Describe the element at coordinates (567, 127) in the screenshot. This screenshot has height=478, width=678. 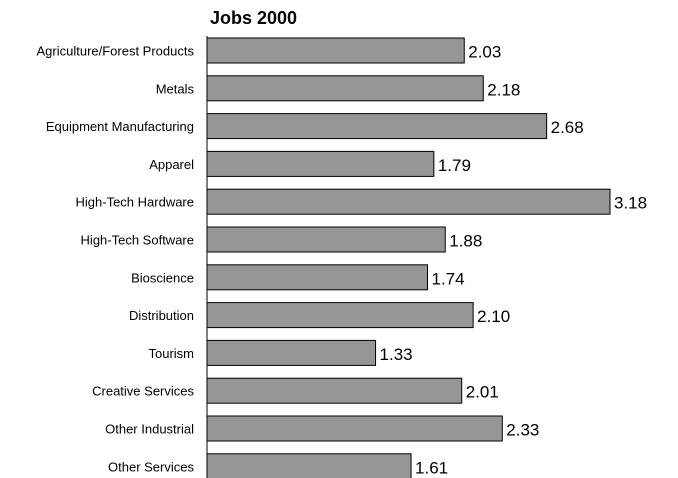
I see `value-label-2: 2.68` at that location.